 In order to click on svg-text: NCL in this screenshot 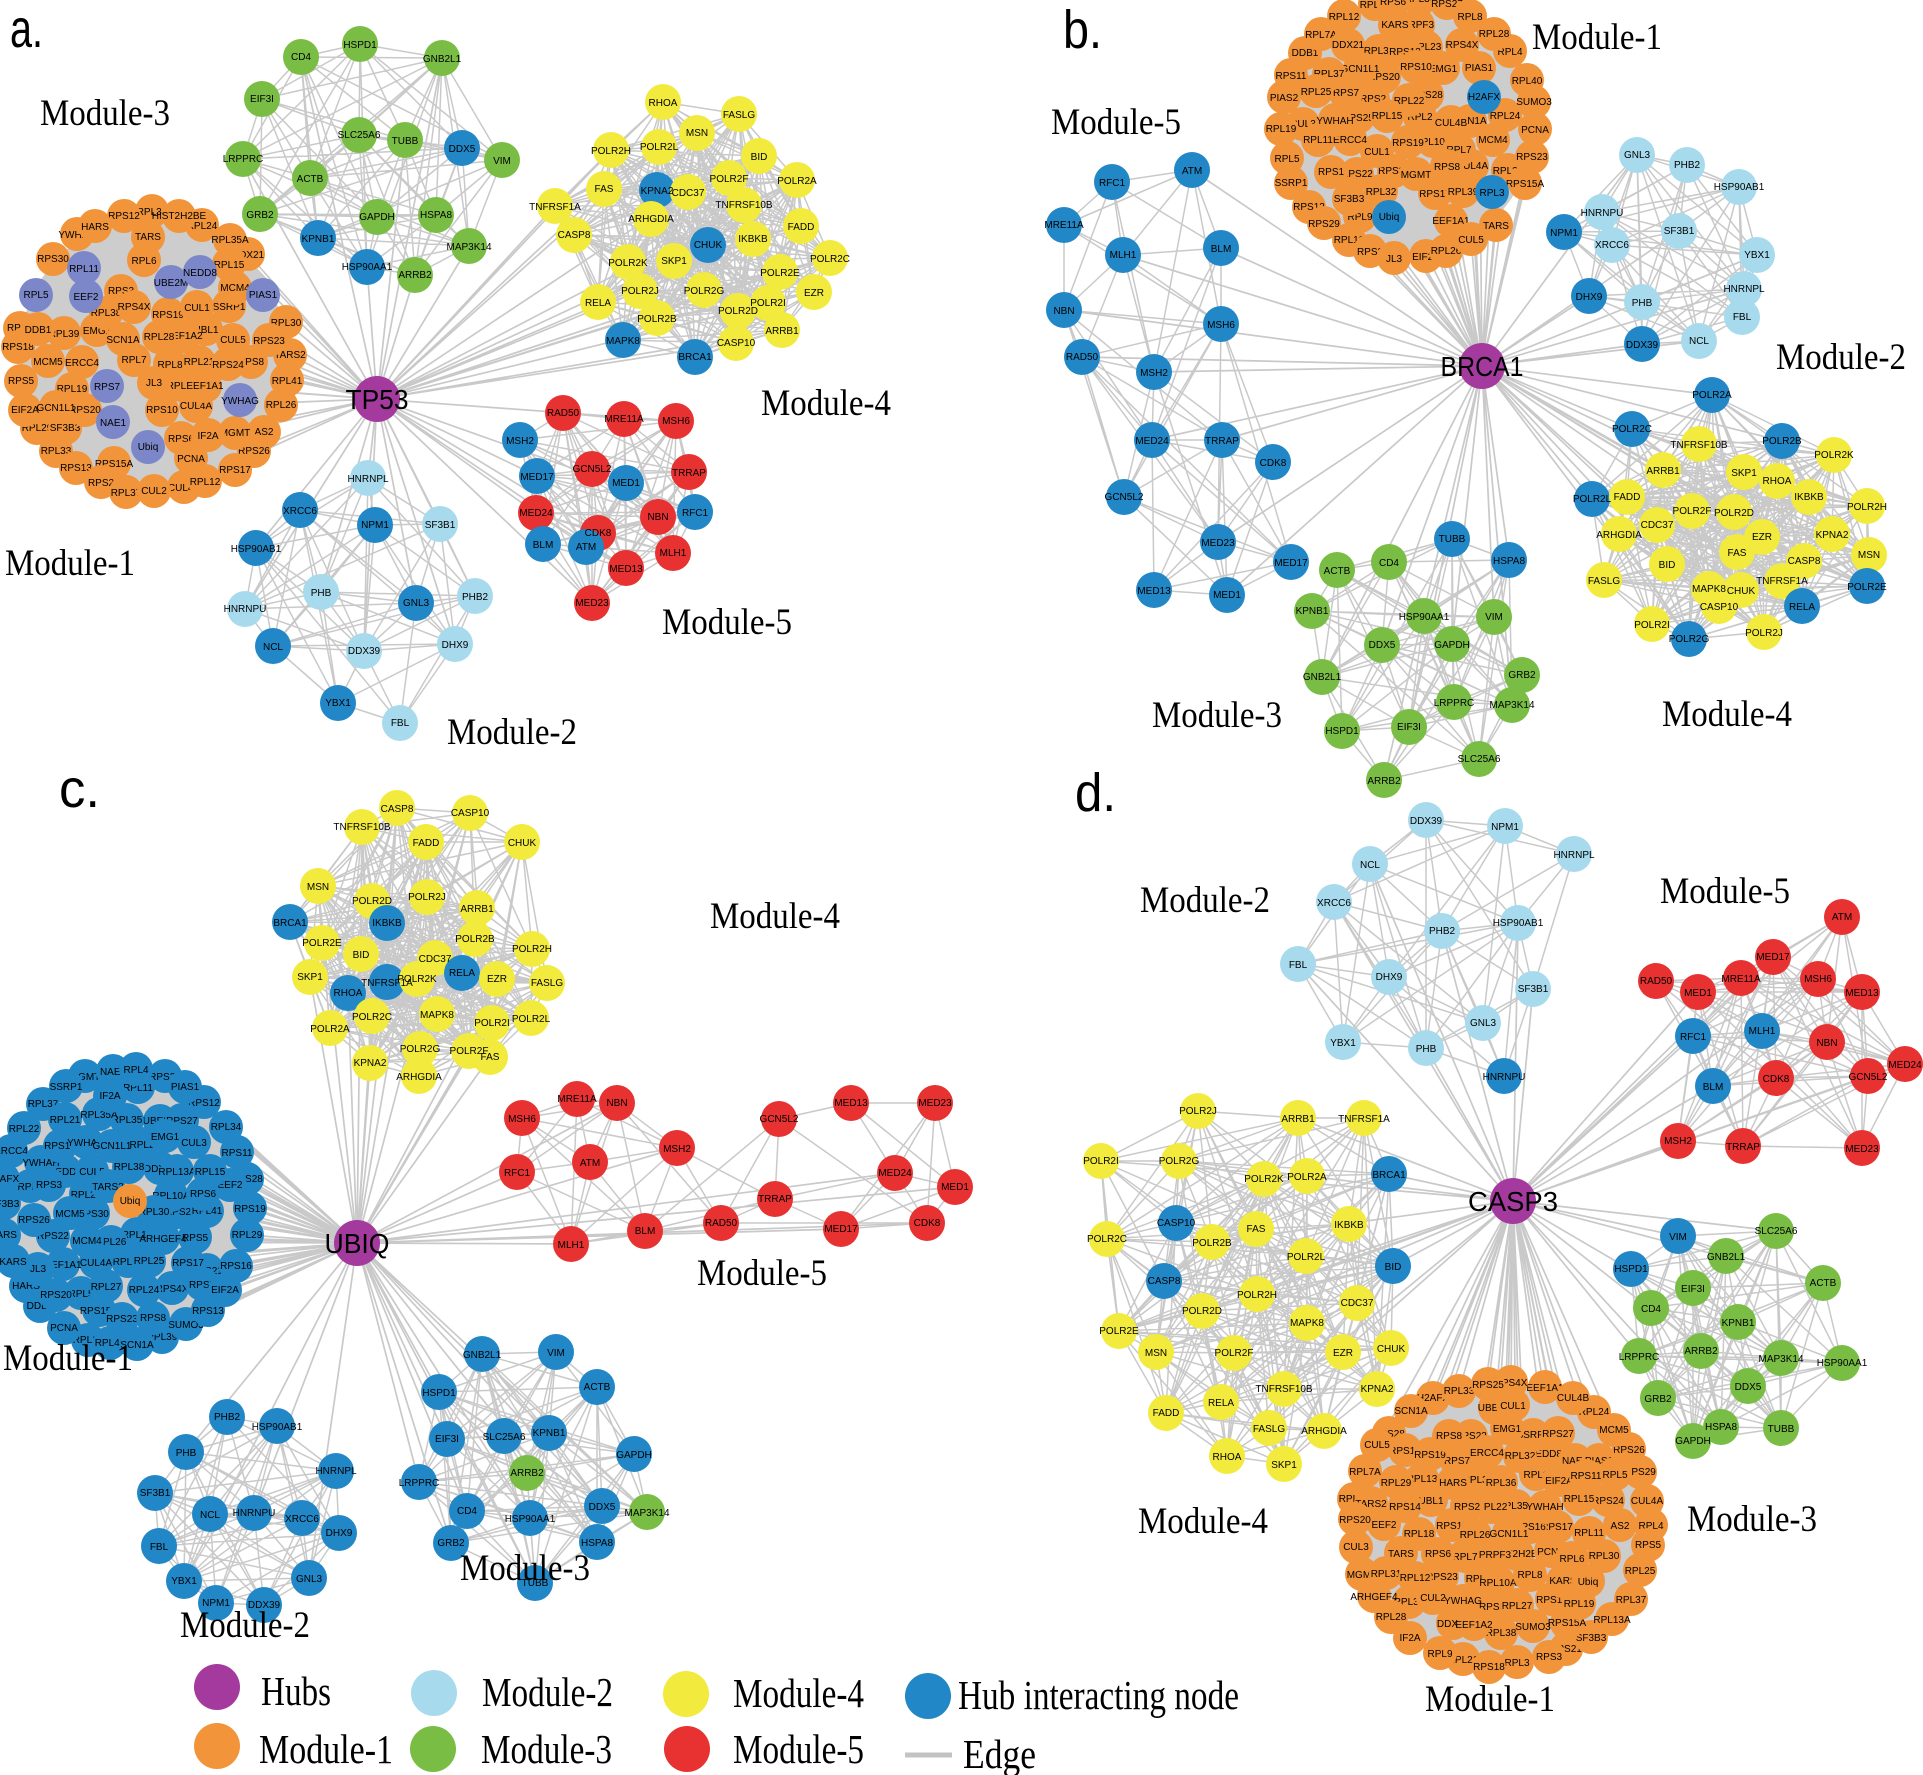, I will do `click(1370, 865)`.